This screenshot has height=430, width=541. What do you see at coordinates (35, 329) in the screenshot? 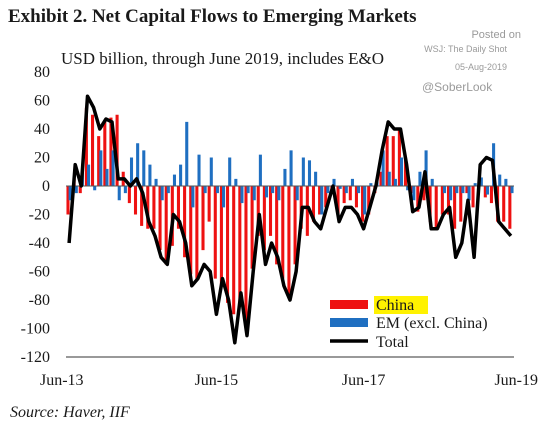
I see `y-tick-label: -100` at bounding box center [35, 329].